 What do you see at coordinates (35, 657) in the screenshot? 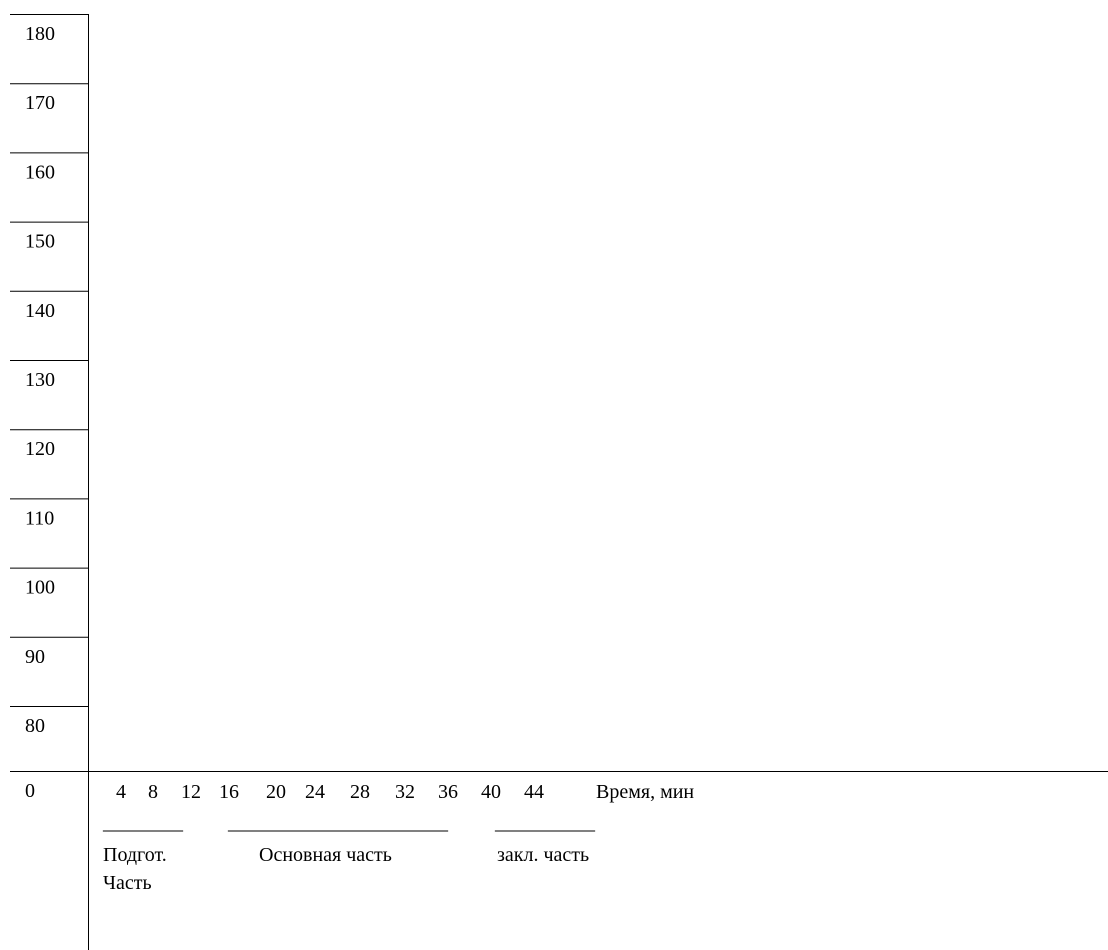
I see `y-tick-label: 90` at bounding box center [35, 657].